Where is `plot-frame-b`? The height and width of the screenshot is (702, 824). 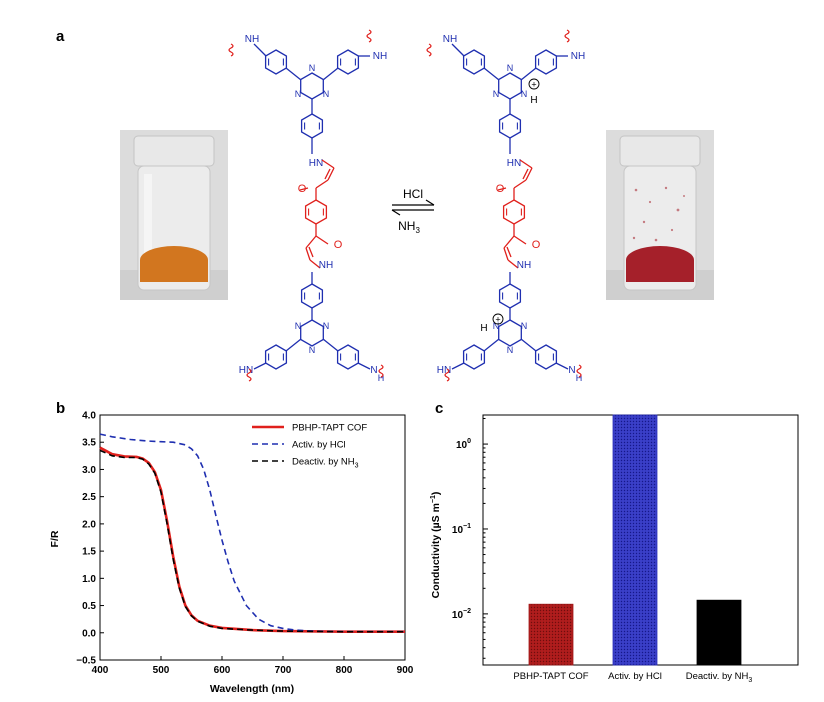 plot-frame-b is located at coordinates (252, 537).